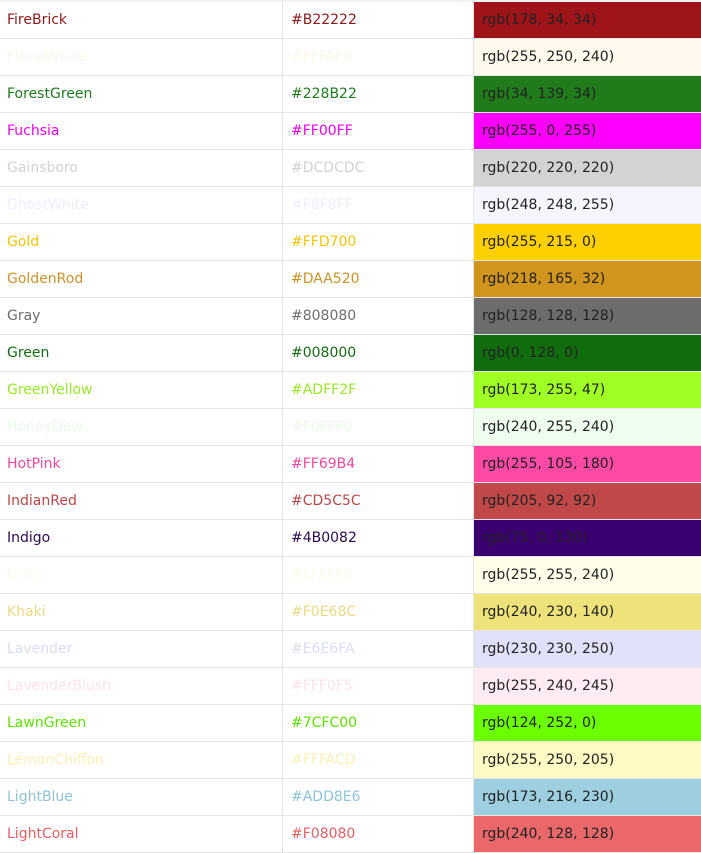 Image resolution: width=701 pixels, height=853 pixels. What do you see at coordinates (587, 538) in the screenshot?
I see `color-rgb-swatch-cell: rgb(75, 0, 130)` at bounding box center [587, 538].